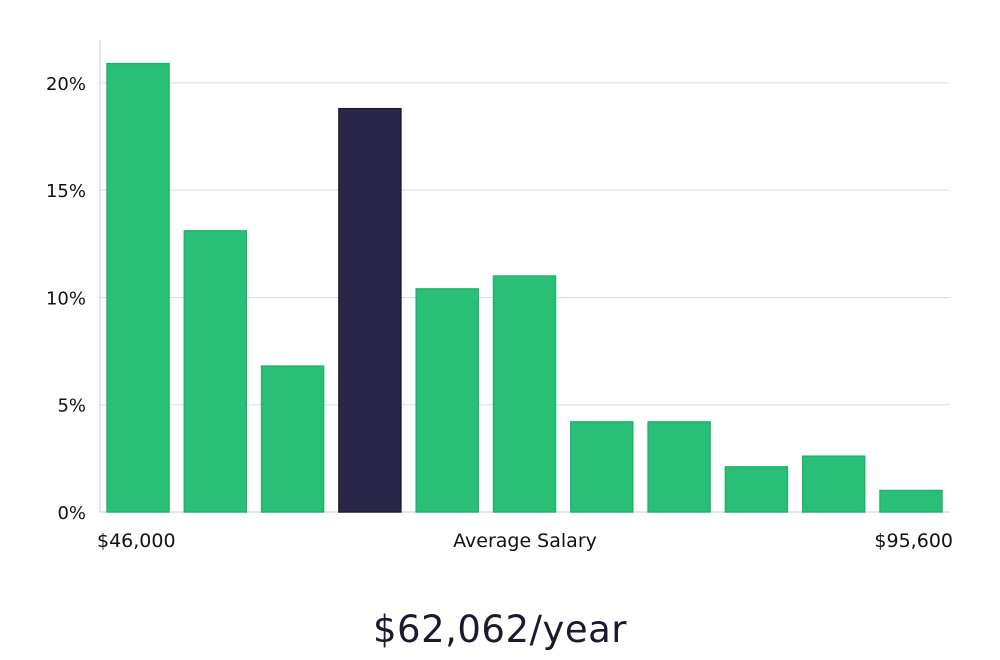 The width and height of the screenshot is (1000, 660). I want to click on y-tick-labels: 0% 5% 10% 15% 20%, so click(66, 299).